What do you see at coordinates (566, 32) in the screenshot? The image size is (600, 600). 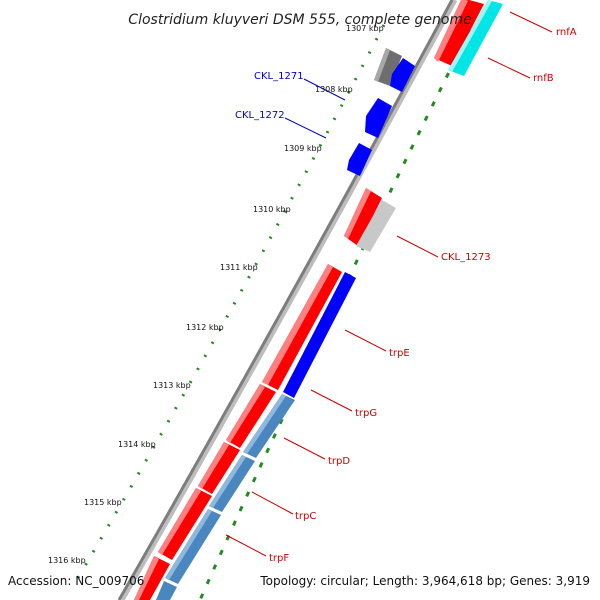 I see `gene-label-rnfA: rnfA` at bounding box center [566, 32].